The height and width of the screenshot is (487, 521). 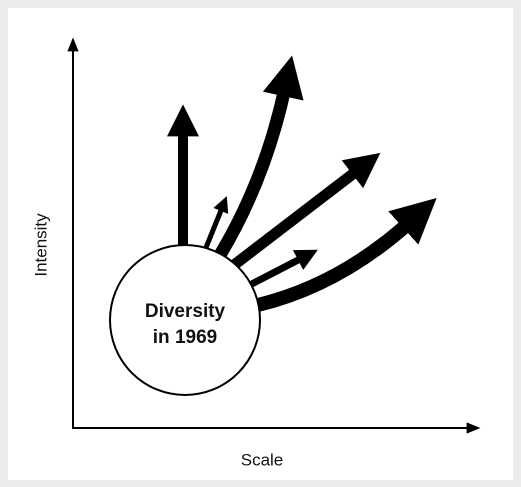 I want to click on x-axis-label: Scale, so click(x=262, y=459).